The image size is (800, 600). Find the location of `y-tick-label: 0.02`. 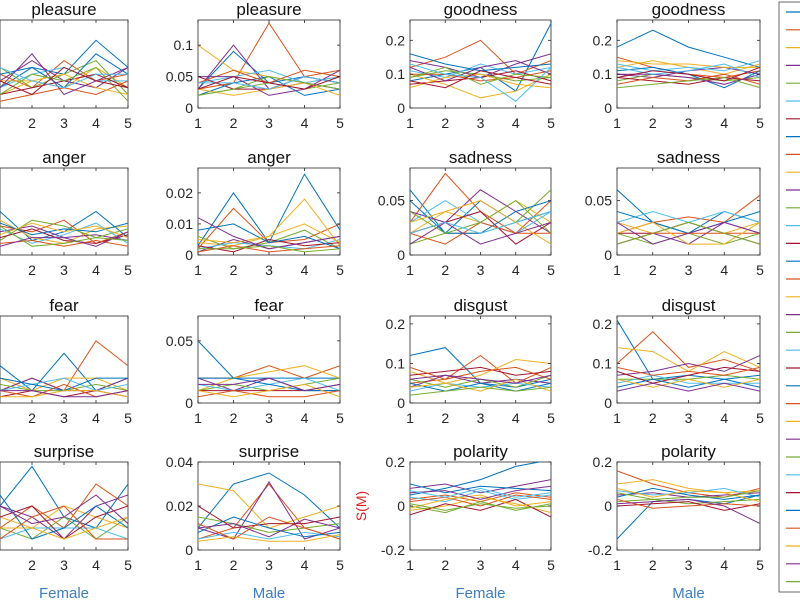

y-tick-label: 0.02 is located at coordinates (179, 506).